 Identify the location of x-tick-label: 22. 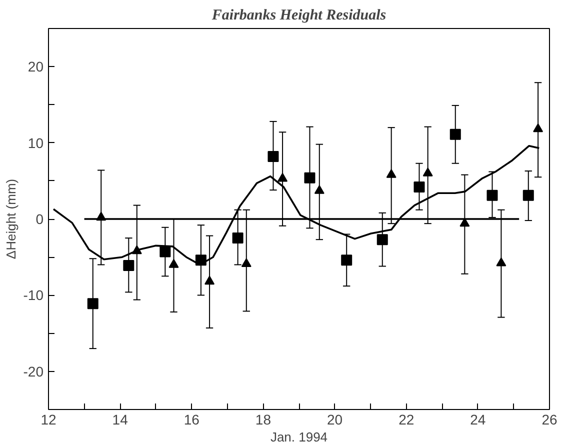
(406, 420).